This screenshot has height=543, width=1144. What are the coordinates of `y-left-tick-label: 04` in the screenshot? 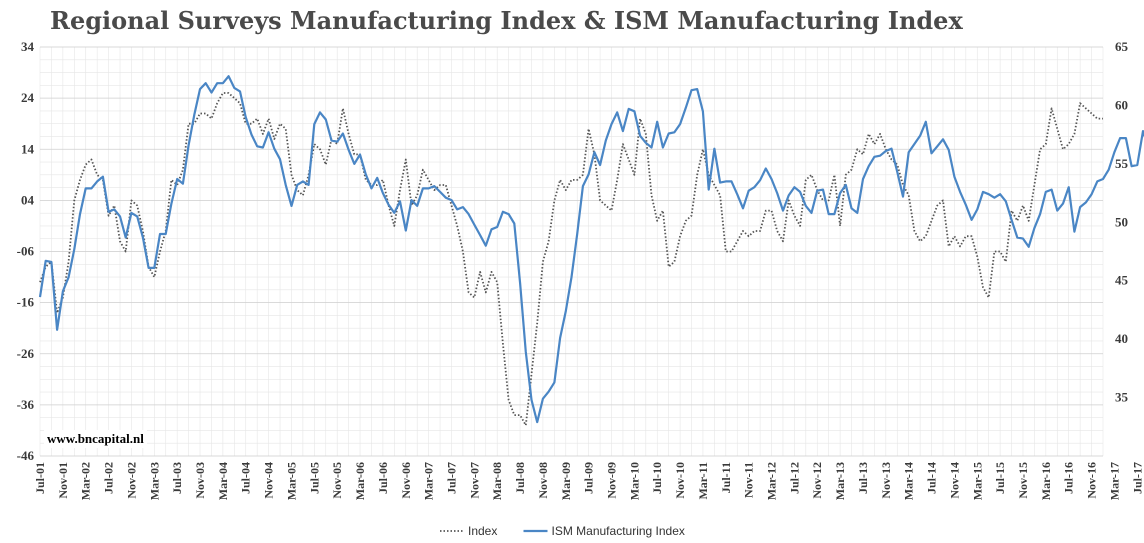 It's located at (28, 199).